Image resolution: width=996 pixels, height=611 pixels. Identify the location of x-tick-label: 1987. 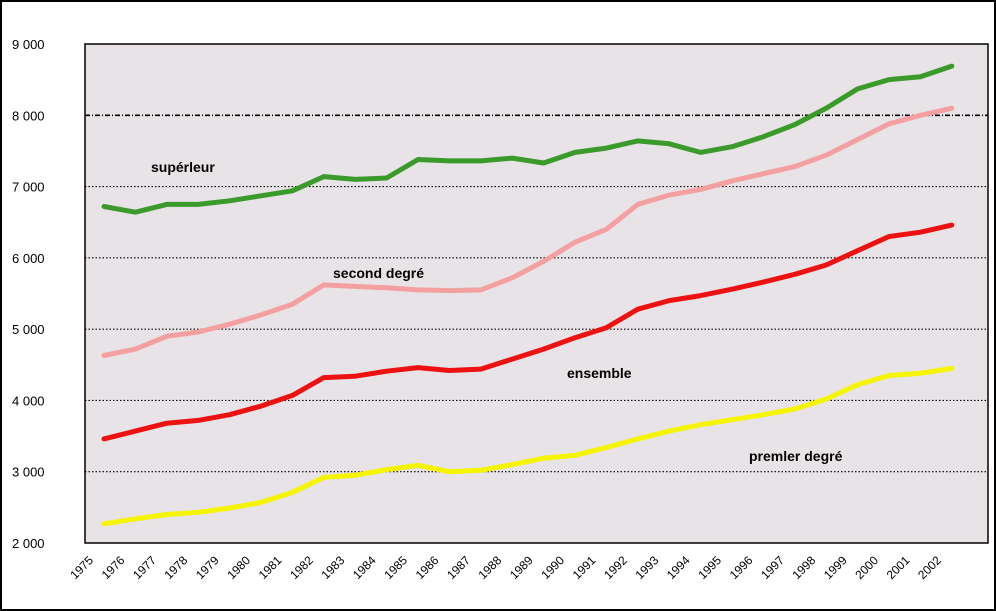
(458, 567).